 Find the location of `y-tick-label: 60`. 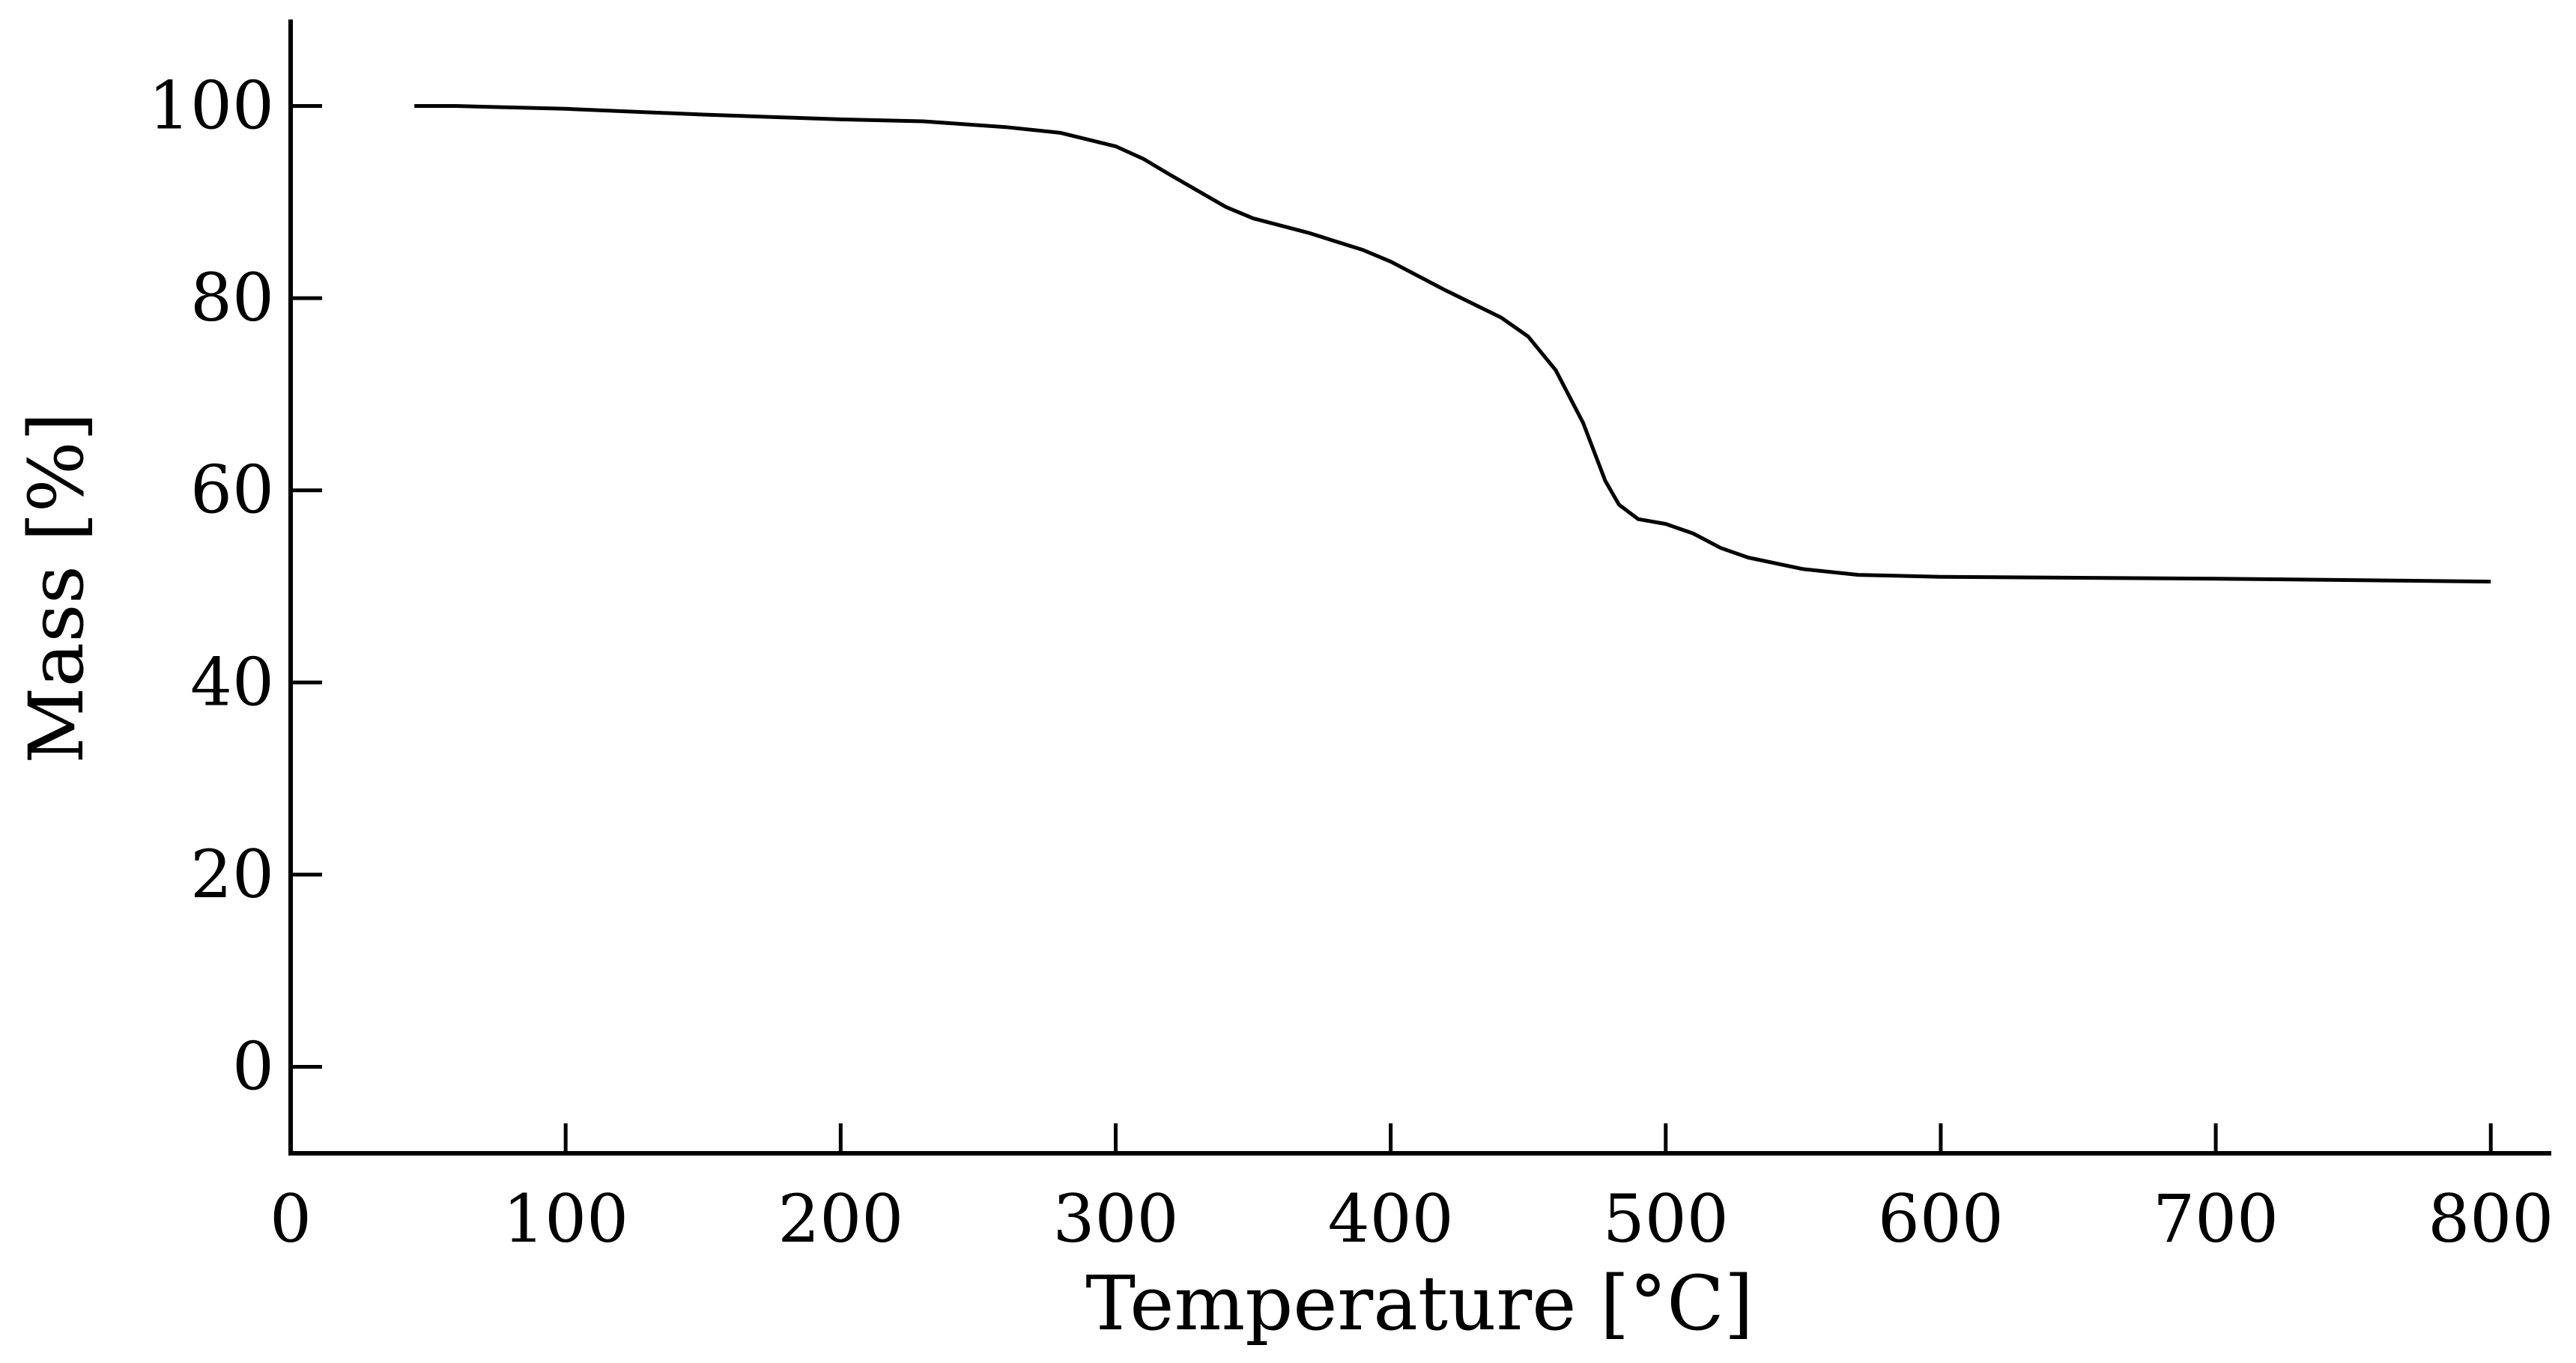

y-tick-label: 60 is located at coordinates (232, 490).